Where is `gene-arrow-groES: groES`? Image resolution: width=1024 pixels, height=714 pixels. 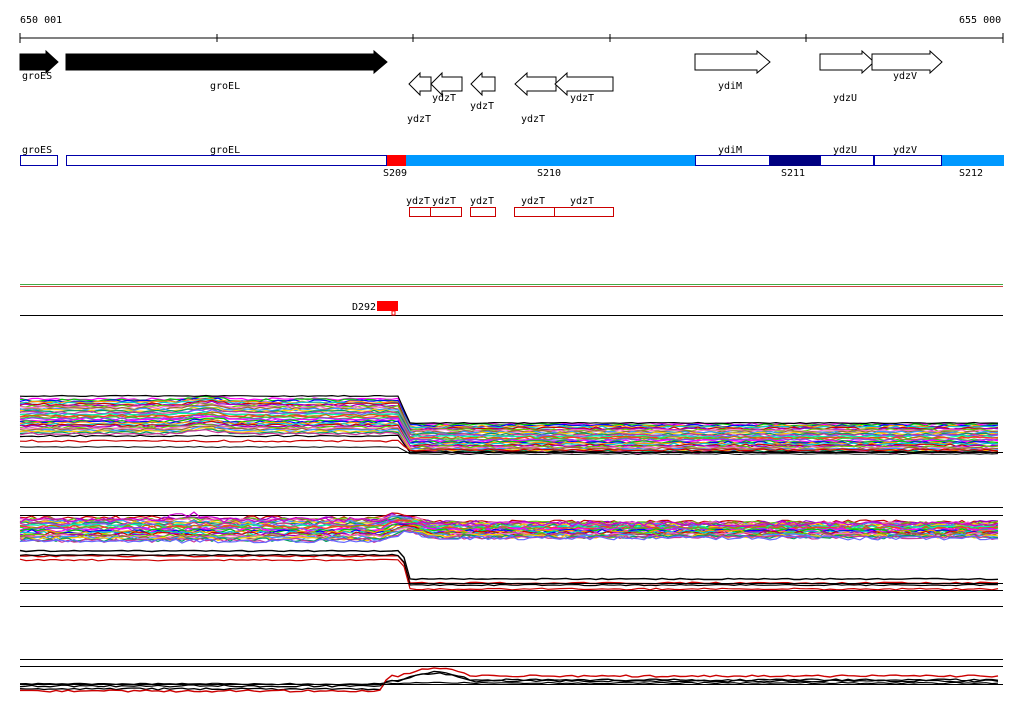
gene-arrow-groES: groES is located at coordinates (39, 65).